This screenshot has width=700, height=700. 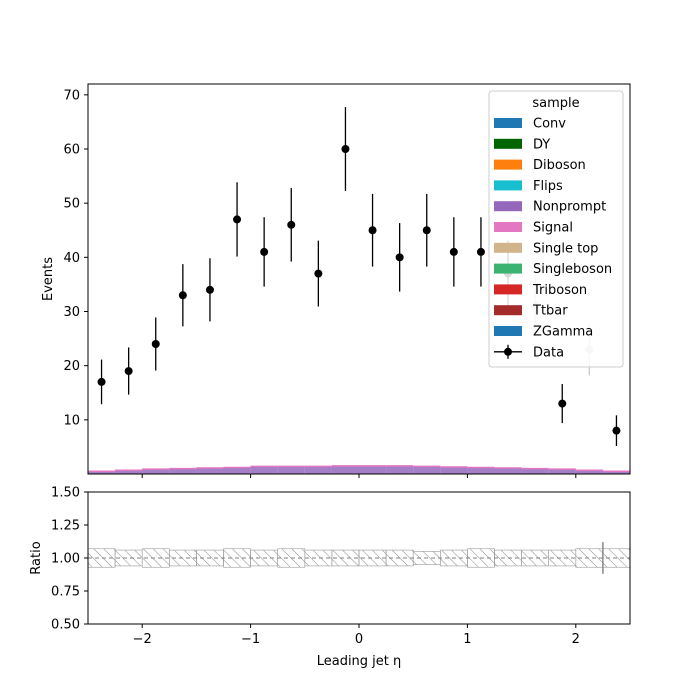 I want to click on x-tick-label: −2, so click(x=142, y=639).